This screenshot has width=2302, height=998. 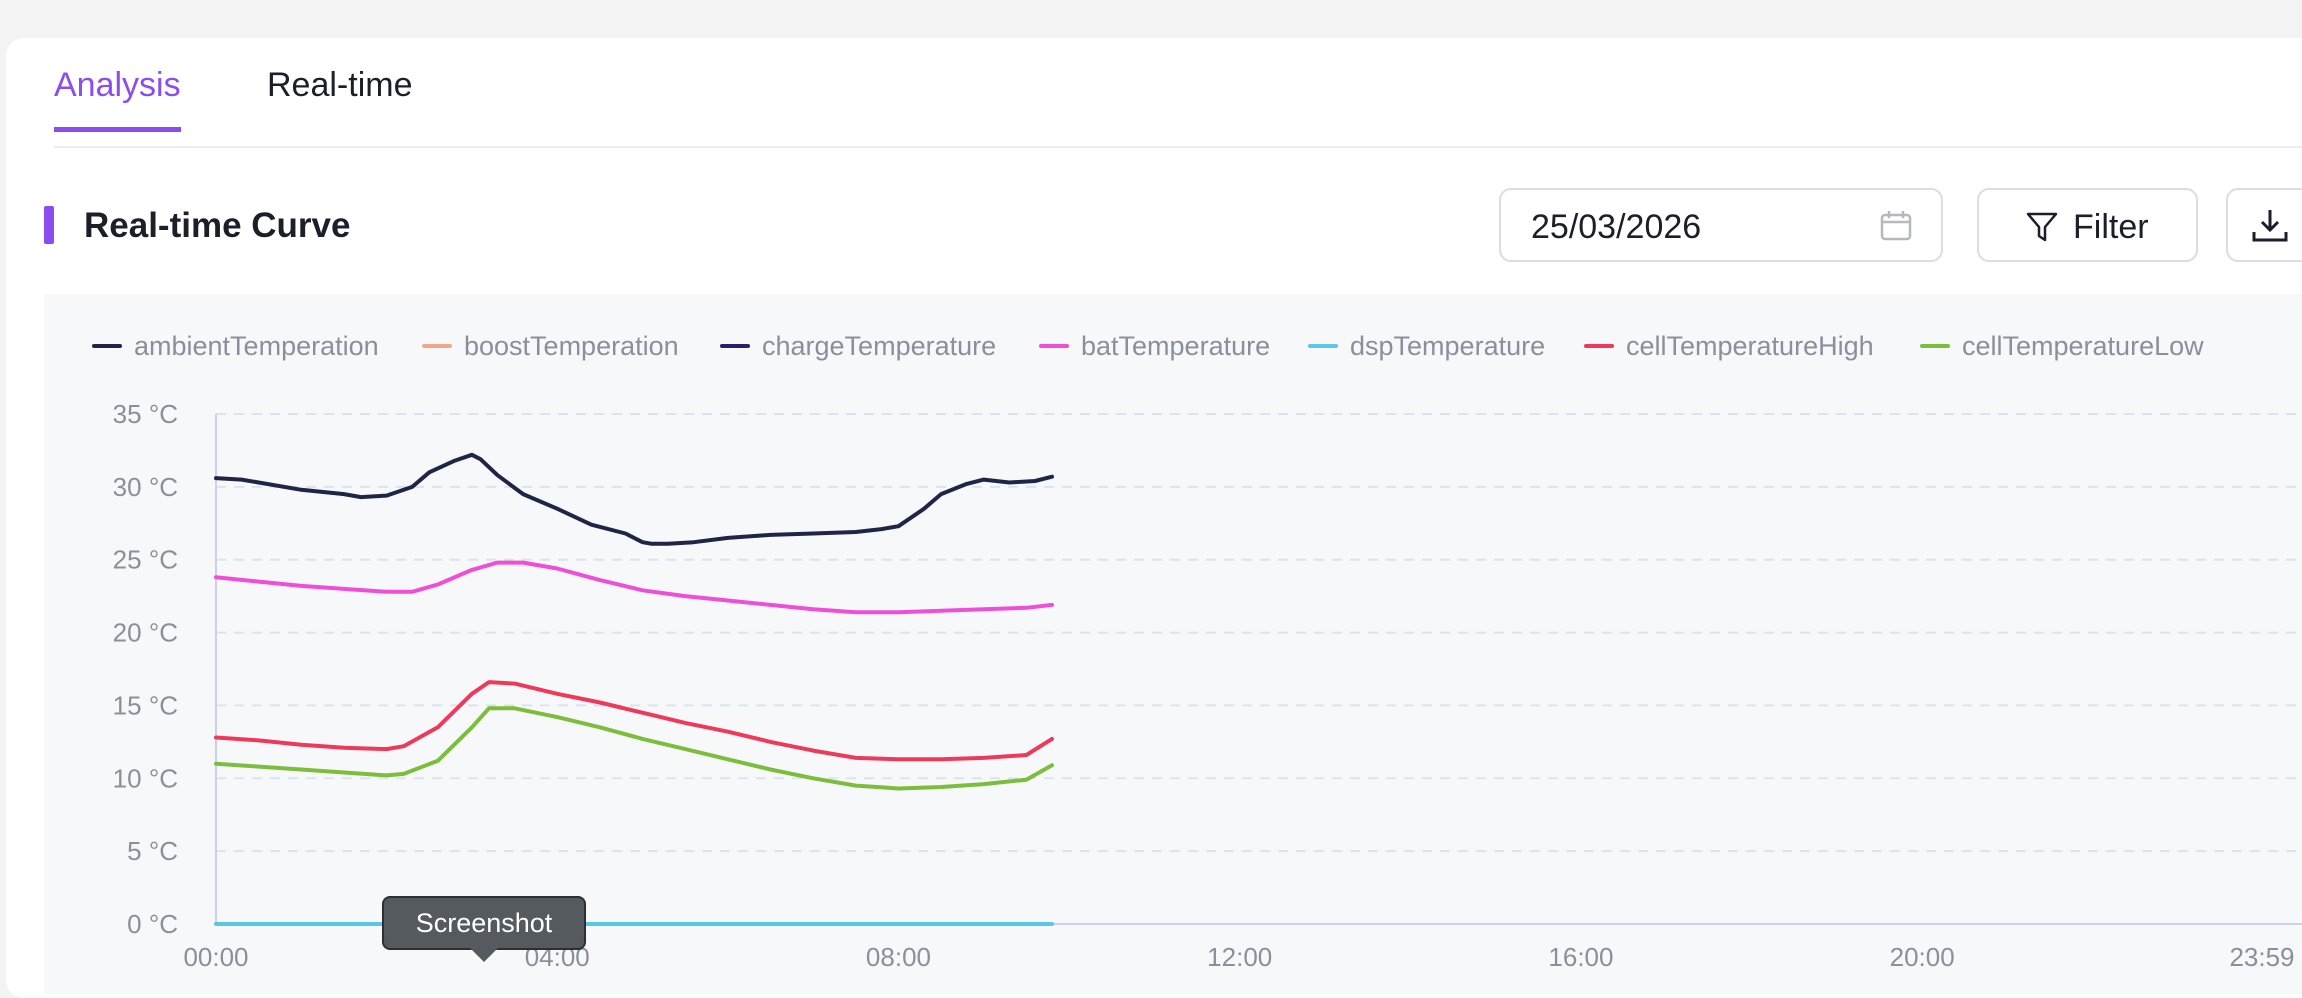 What do you see at coordinates (898, 957) in the screenshot?
I see `x-tick-label: 08:00` at bounding box center [898, 957].